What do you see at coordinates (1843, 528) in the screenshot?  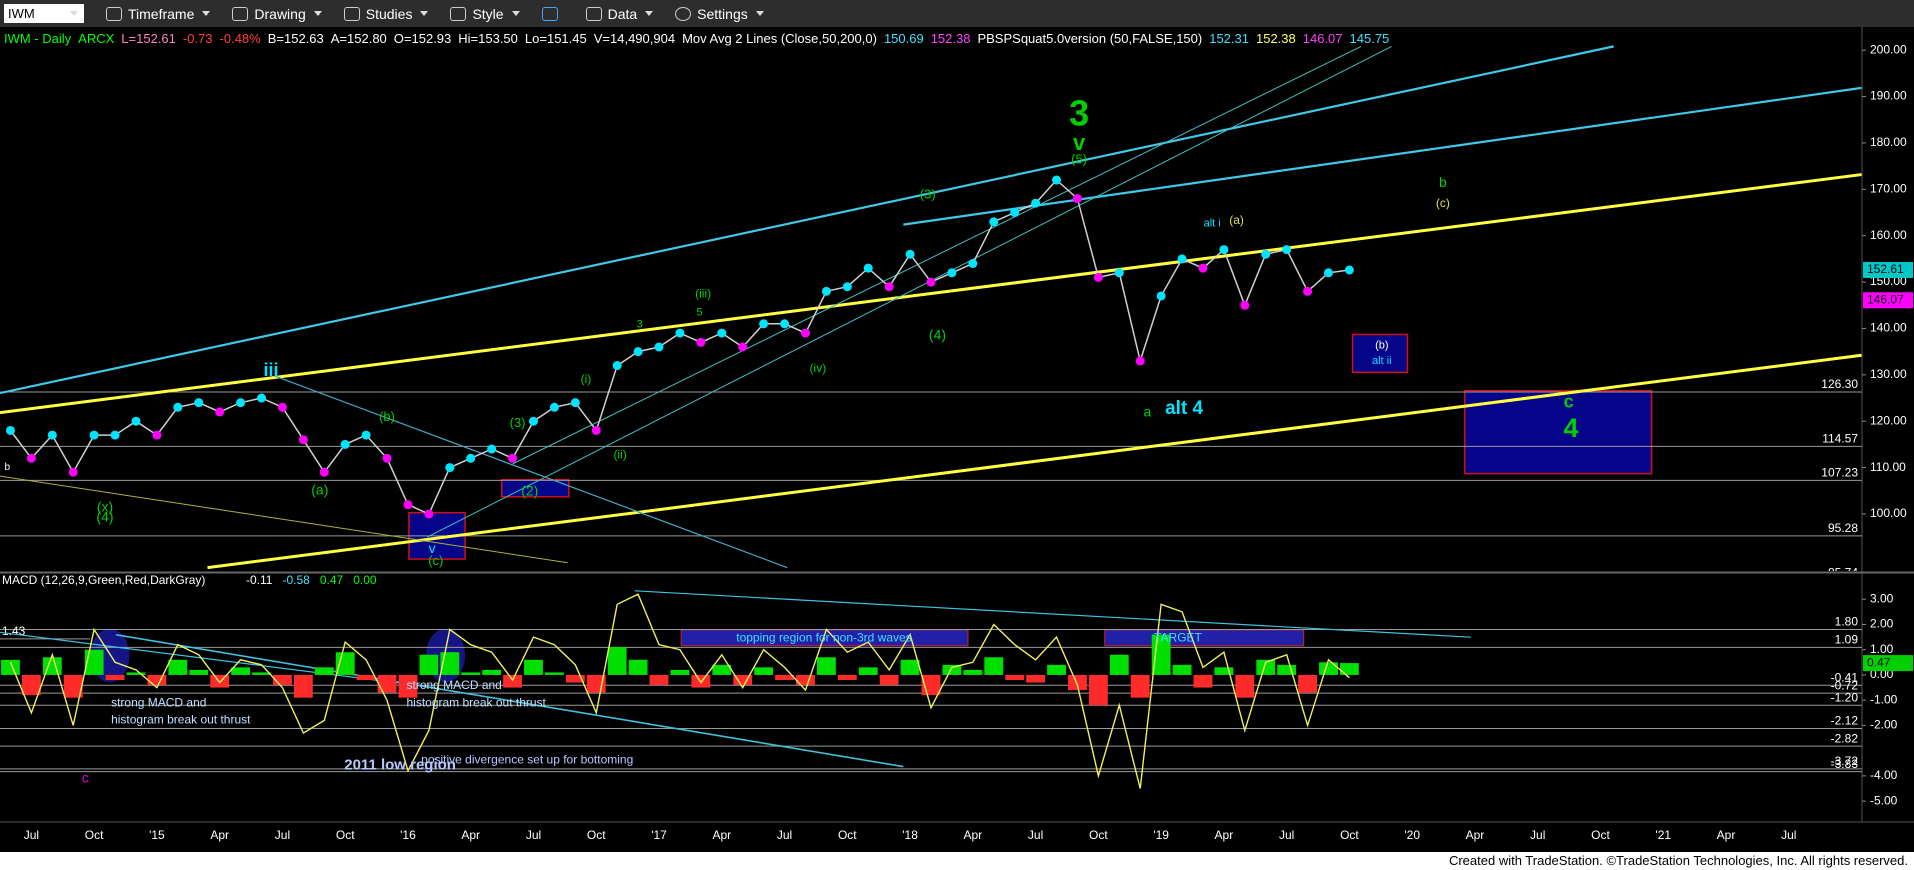 I see `level-label: 95.28` at bounding box center [1843, 528].